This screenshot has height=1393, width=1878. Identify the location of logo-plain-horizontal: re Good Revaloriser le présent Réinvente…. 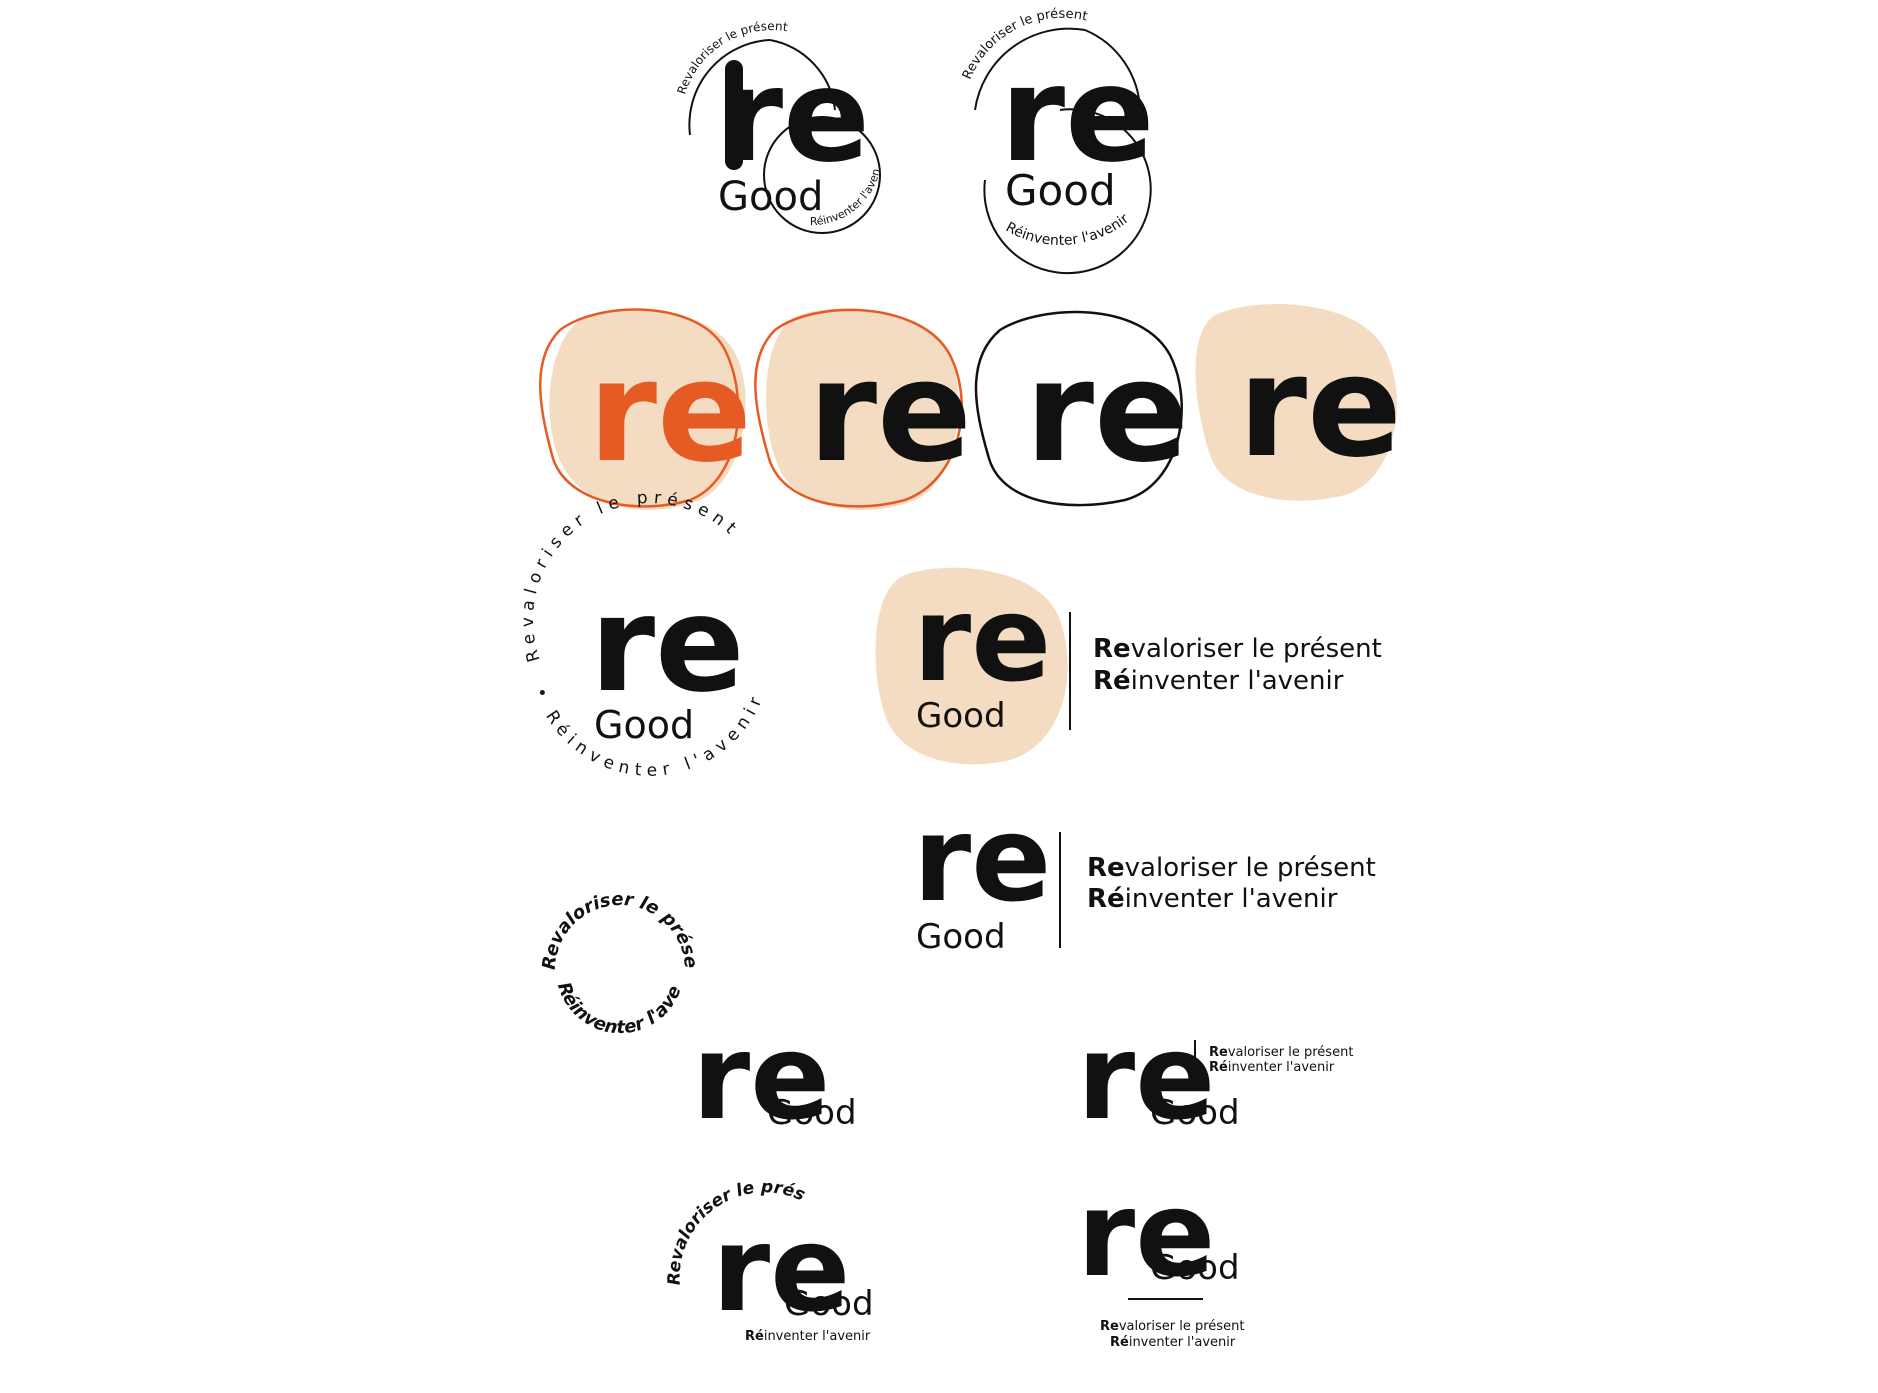
(1144, 873).